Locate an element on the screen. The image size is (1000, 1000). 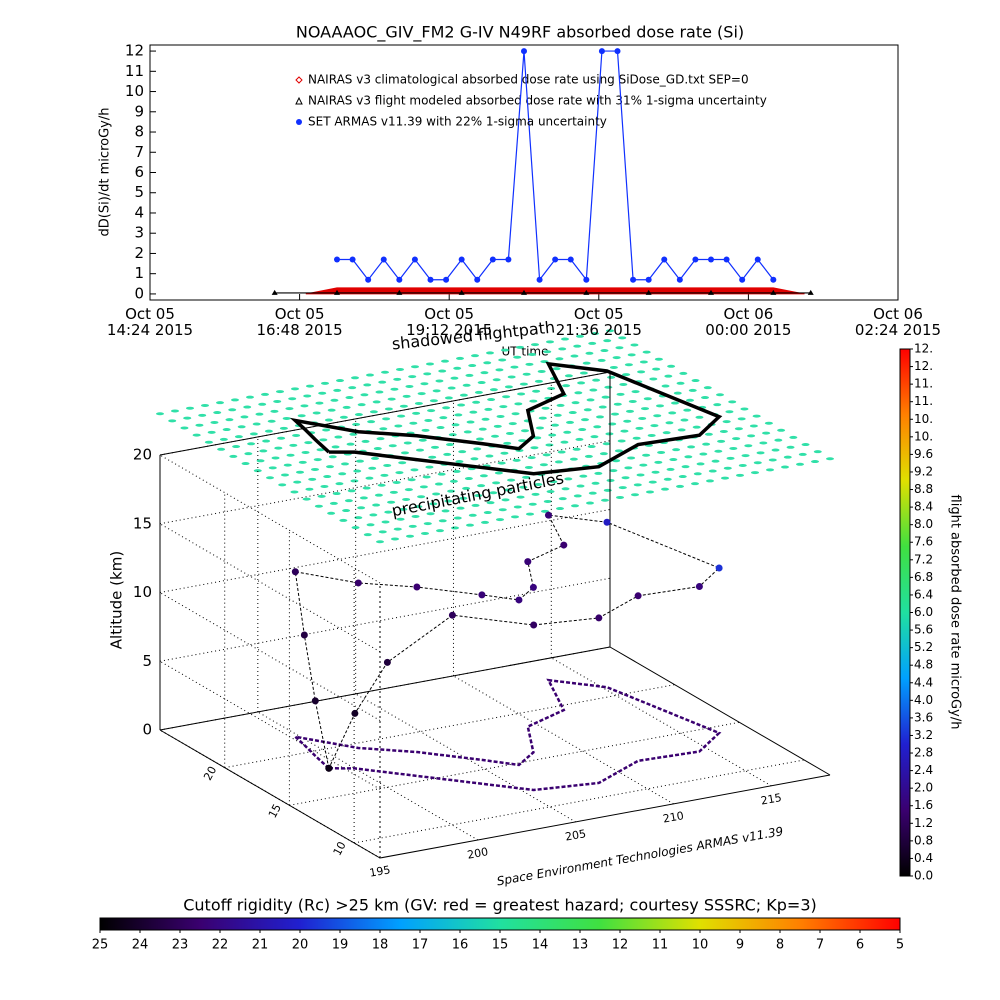
colorbar-tick-label: 0.4 is located at coordinates (923, 858).